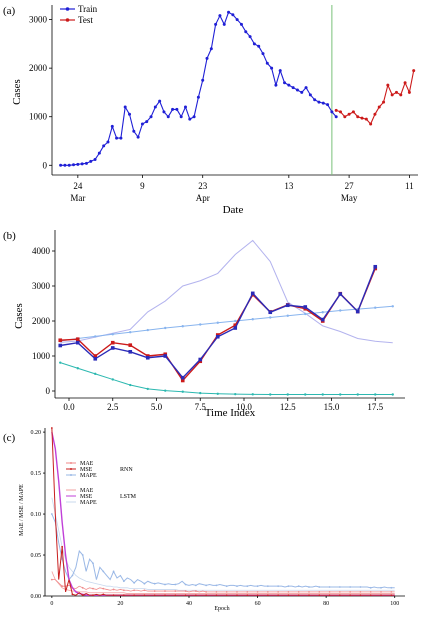 The width and height of the screenshot is (438, 624). I want to click on chart-b-xtick-label: 5.0, so click(157, 407).